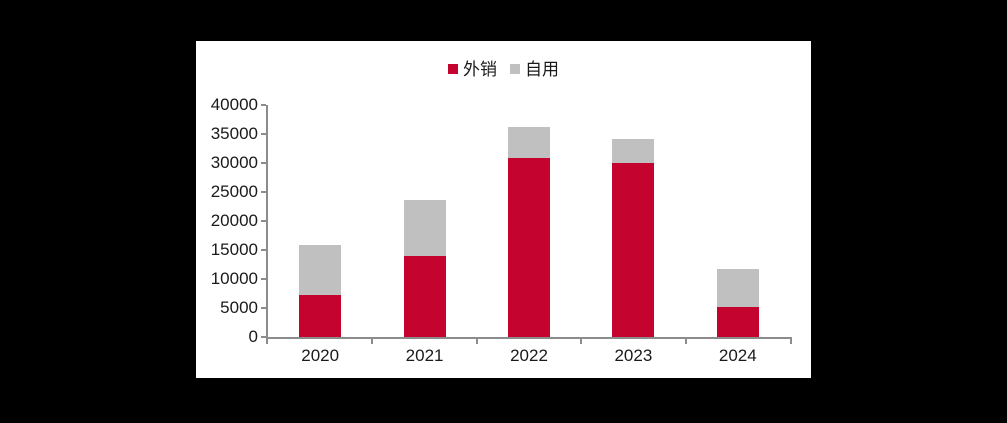 This screenshot has width=1007, height=423. Describe the element at coordinates (529, 355) in the screenshot. I see `x-axis-label: 2022` at that location.